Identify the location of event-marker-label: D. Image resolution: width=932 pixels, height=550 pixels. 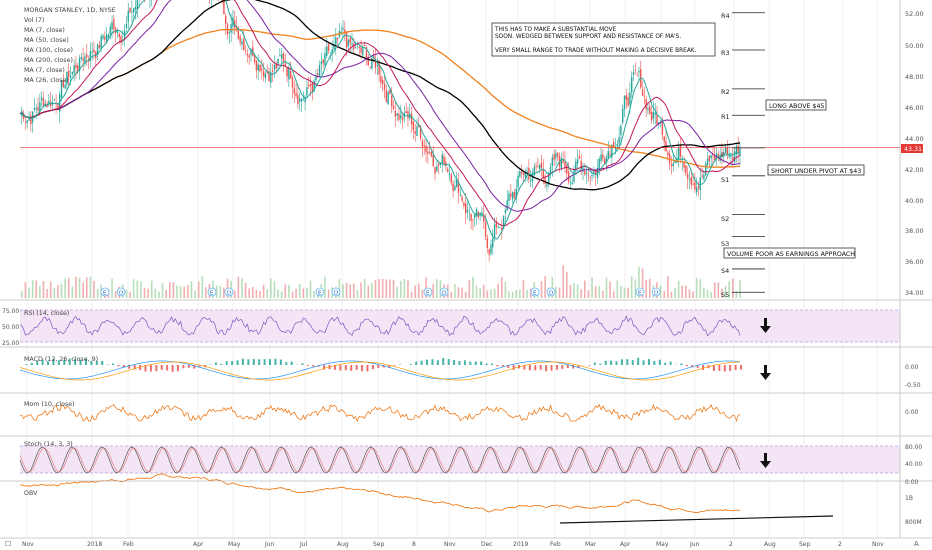
(336, 294).